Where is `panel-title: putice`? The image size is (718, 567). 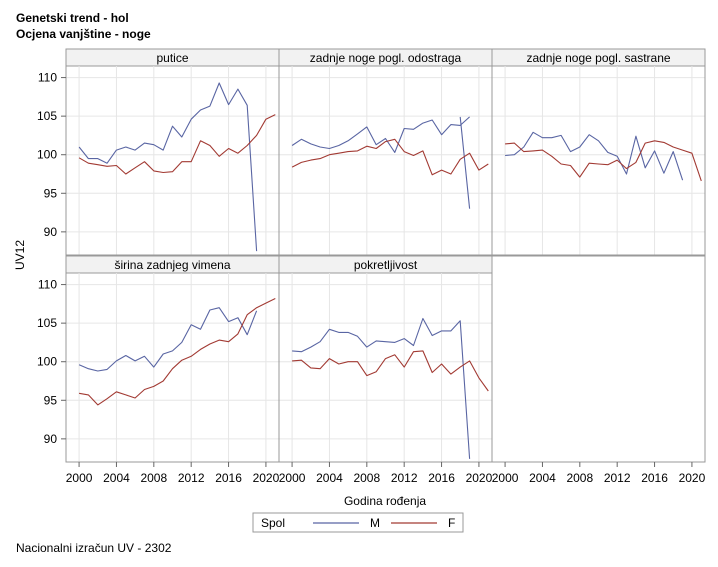 panel-title: putice is located at coordinates (172, 58).